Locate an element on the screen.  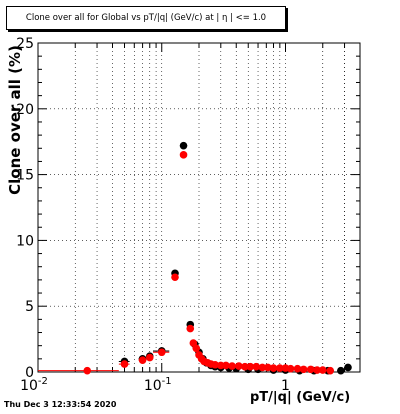
y-axis-label: Clone over all (%) is located at coordinates (15, 119).